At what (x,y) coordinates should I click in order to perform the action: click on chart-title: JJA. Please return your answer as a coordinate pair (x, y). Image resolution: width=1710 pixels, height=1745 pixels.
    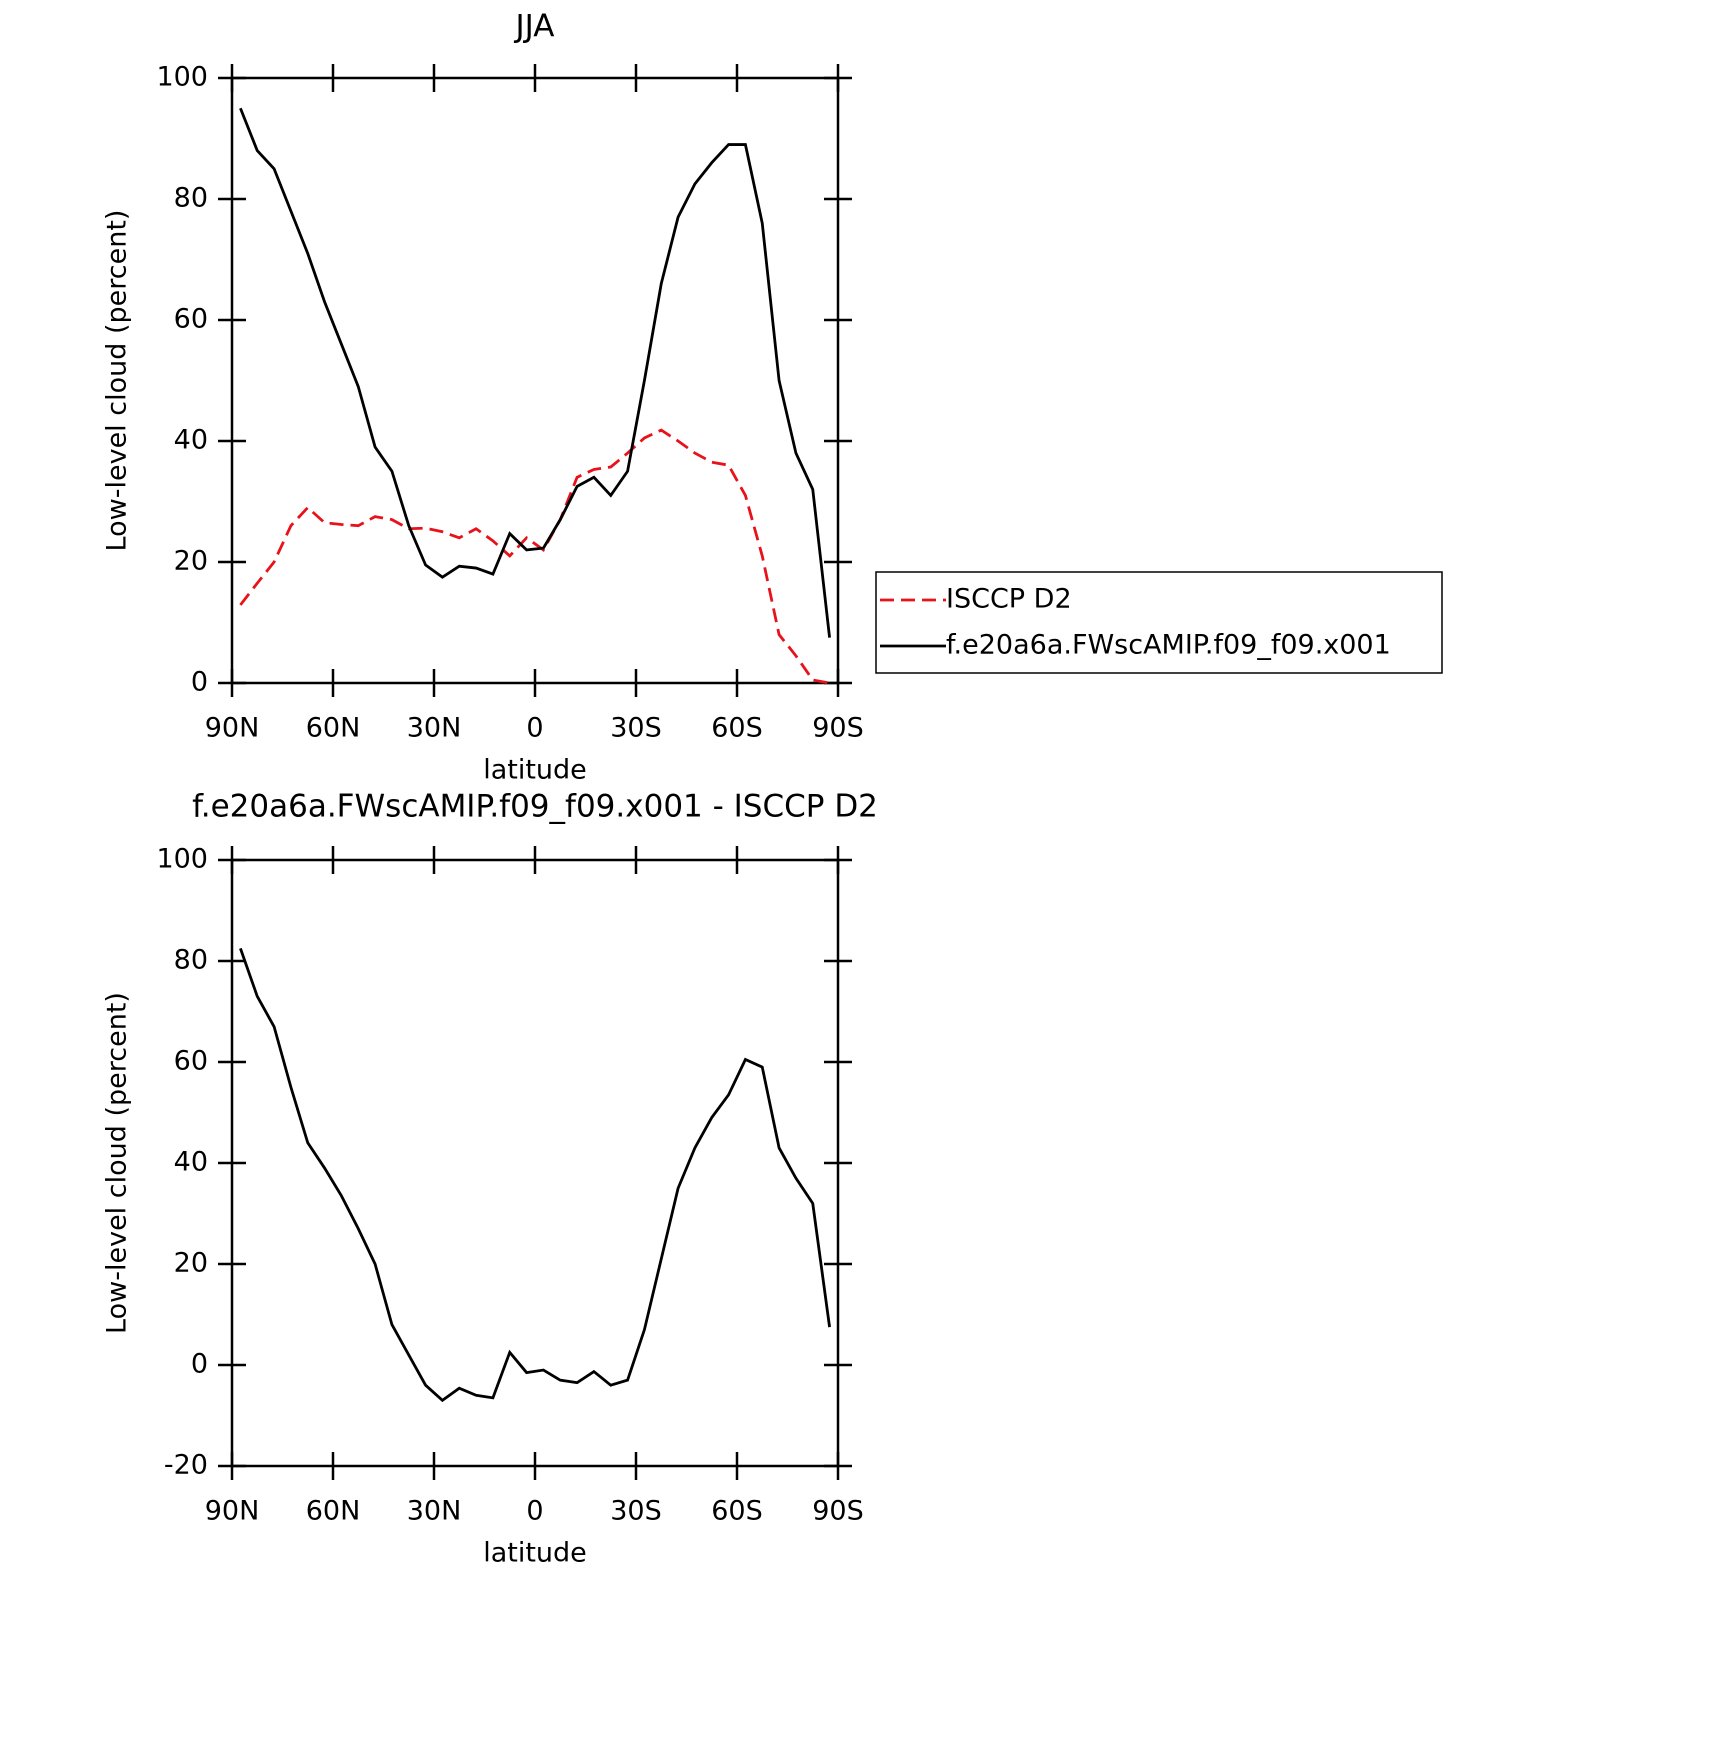
    Looking at the image, I should click on (534, 27).